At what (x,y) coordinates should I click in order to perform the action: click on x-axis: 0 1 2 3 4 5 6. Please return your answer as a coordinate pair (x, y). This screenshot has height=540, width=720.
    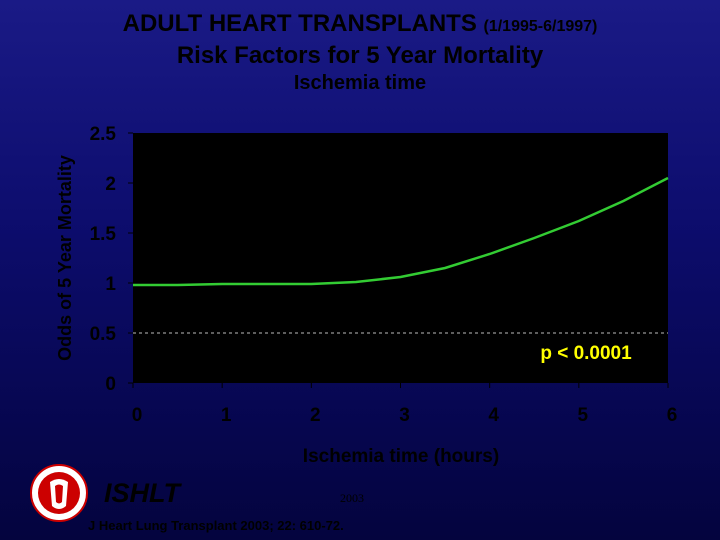
    Looking at the image, I should click on (405, 404).